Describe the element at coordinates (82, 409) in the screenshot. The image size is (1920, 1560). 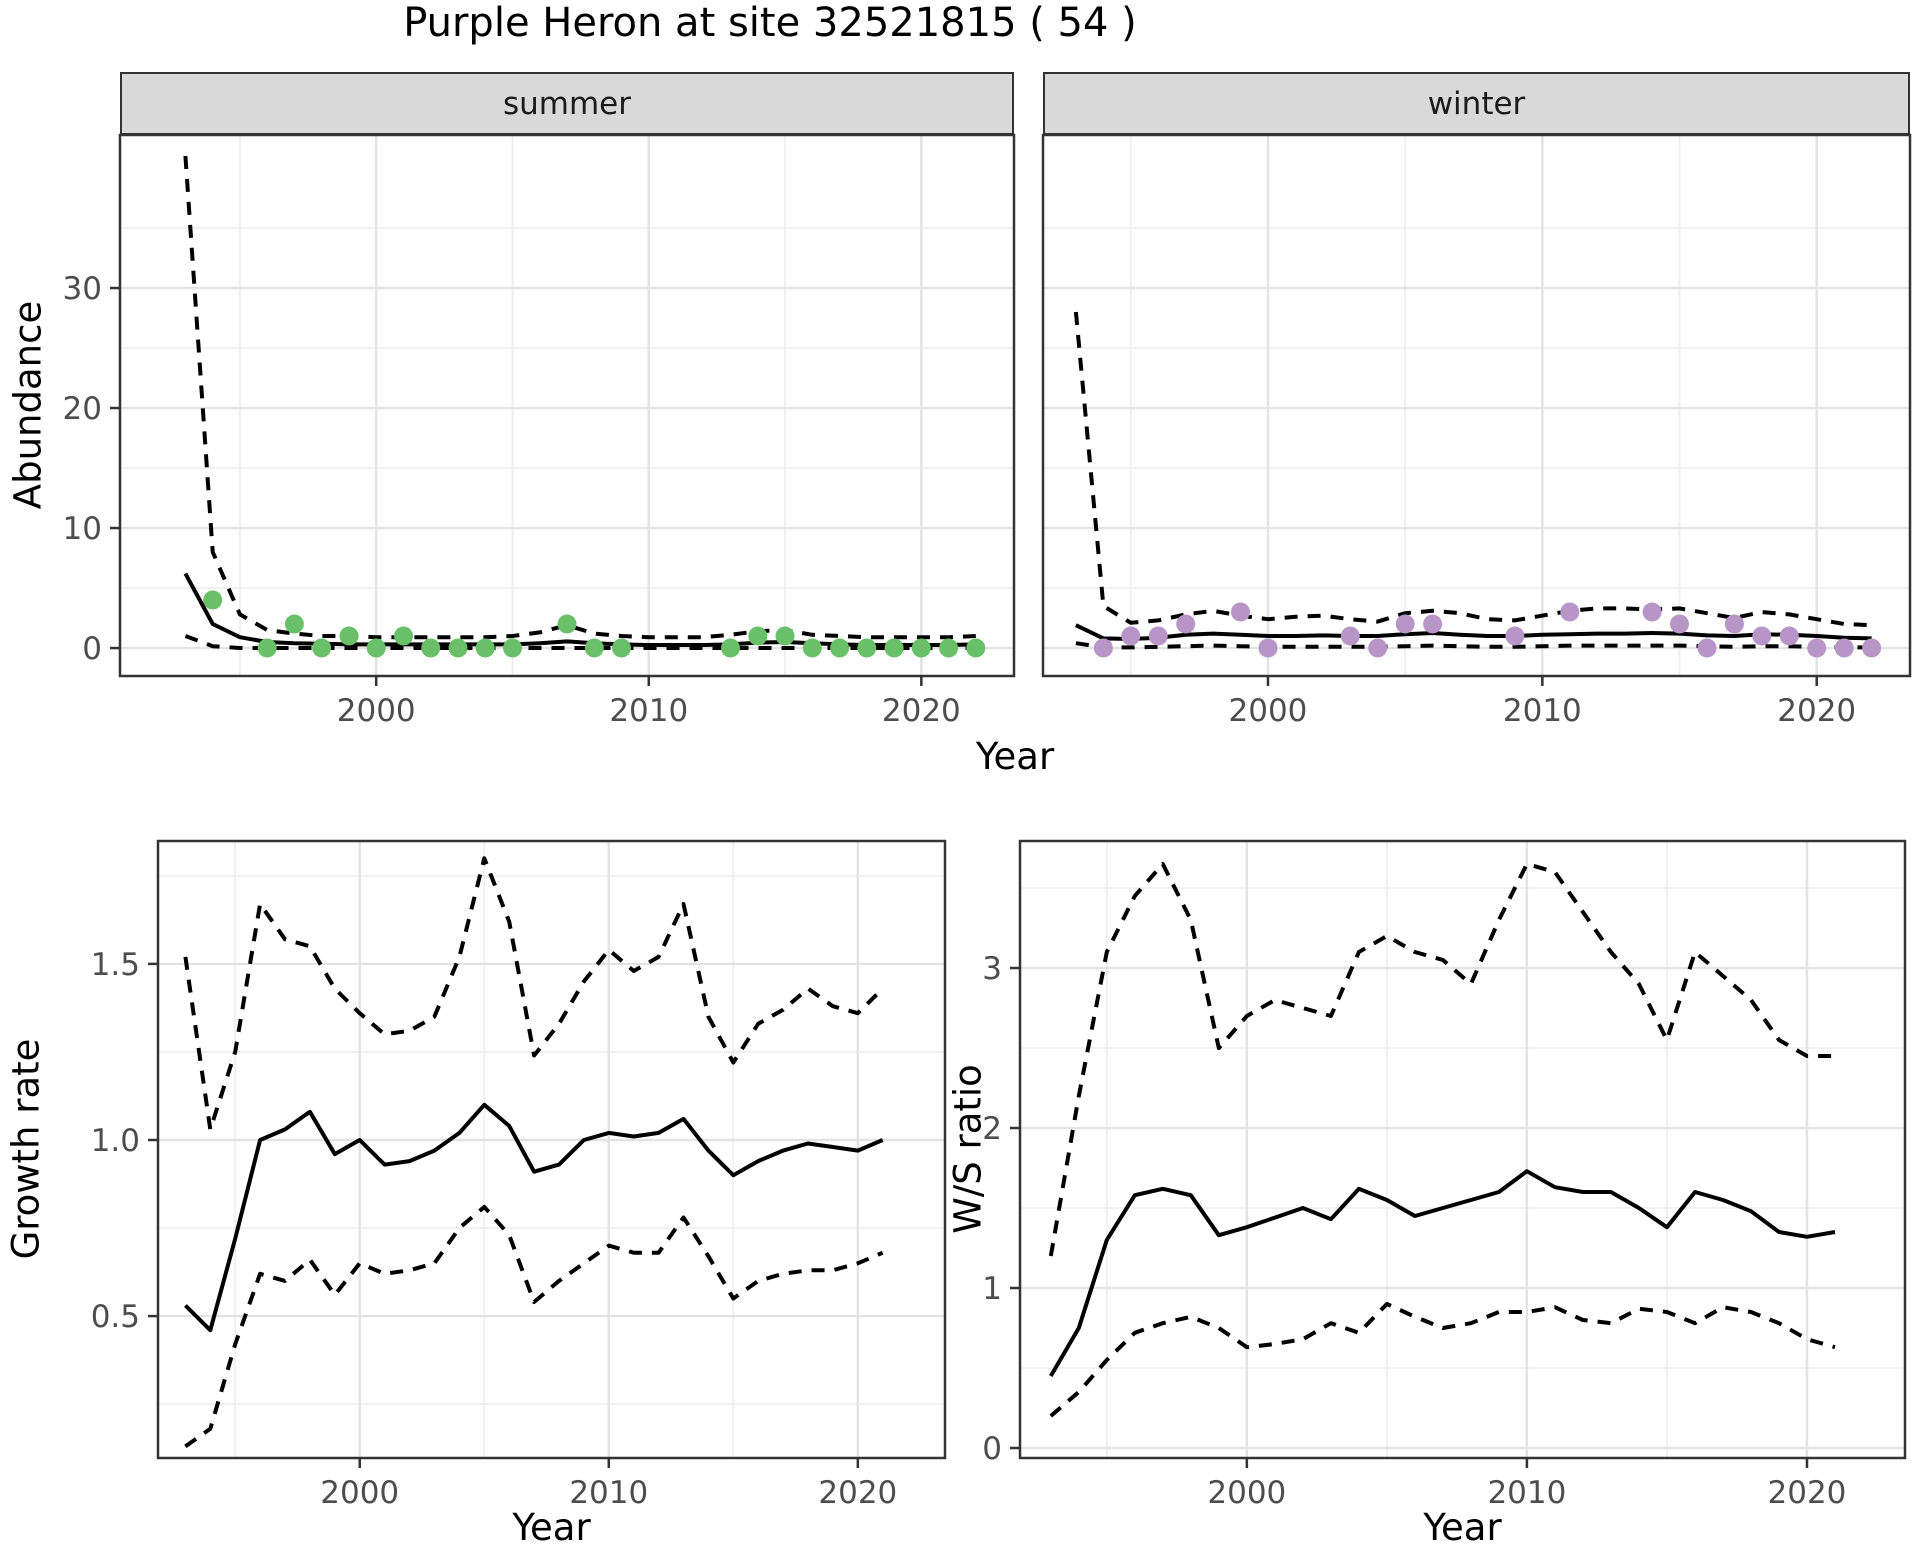
I see `svg-text: 20` at that location.